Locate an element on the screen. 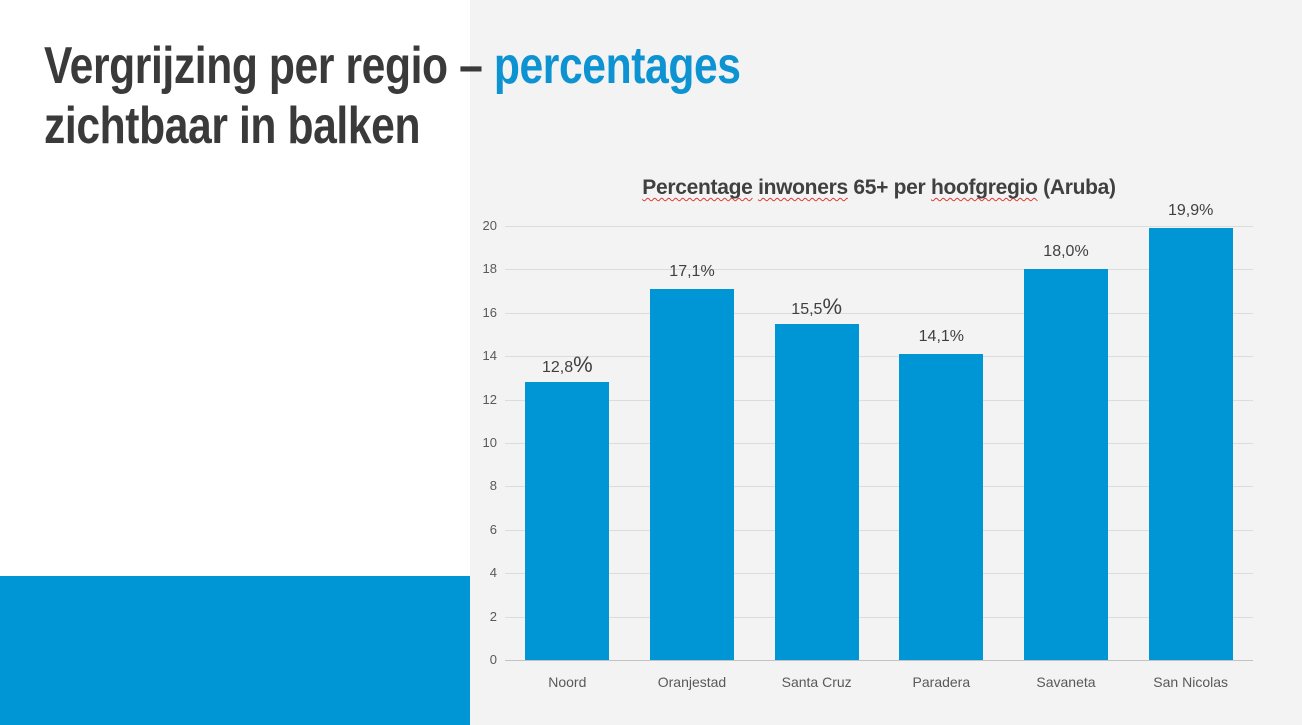  slide-title-accent-text: percentages is located at coordinates (617, 66).